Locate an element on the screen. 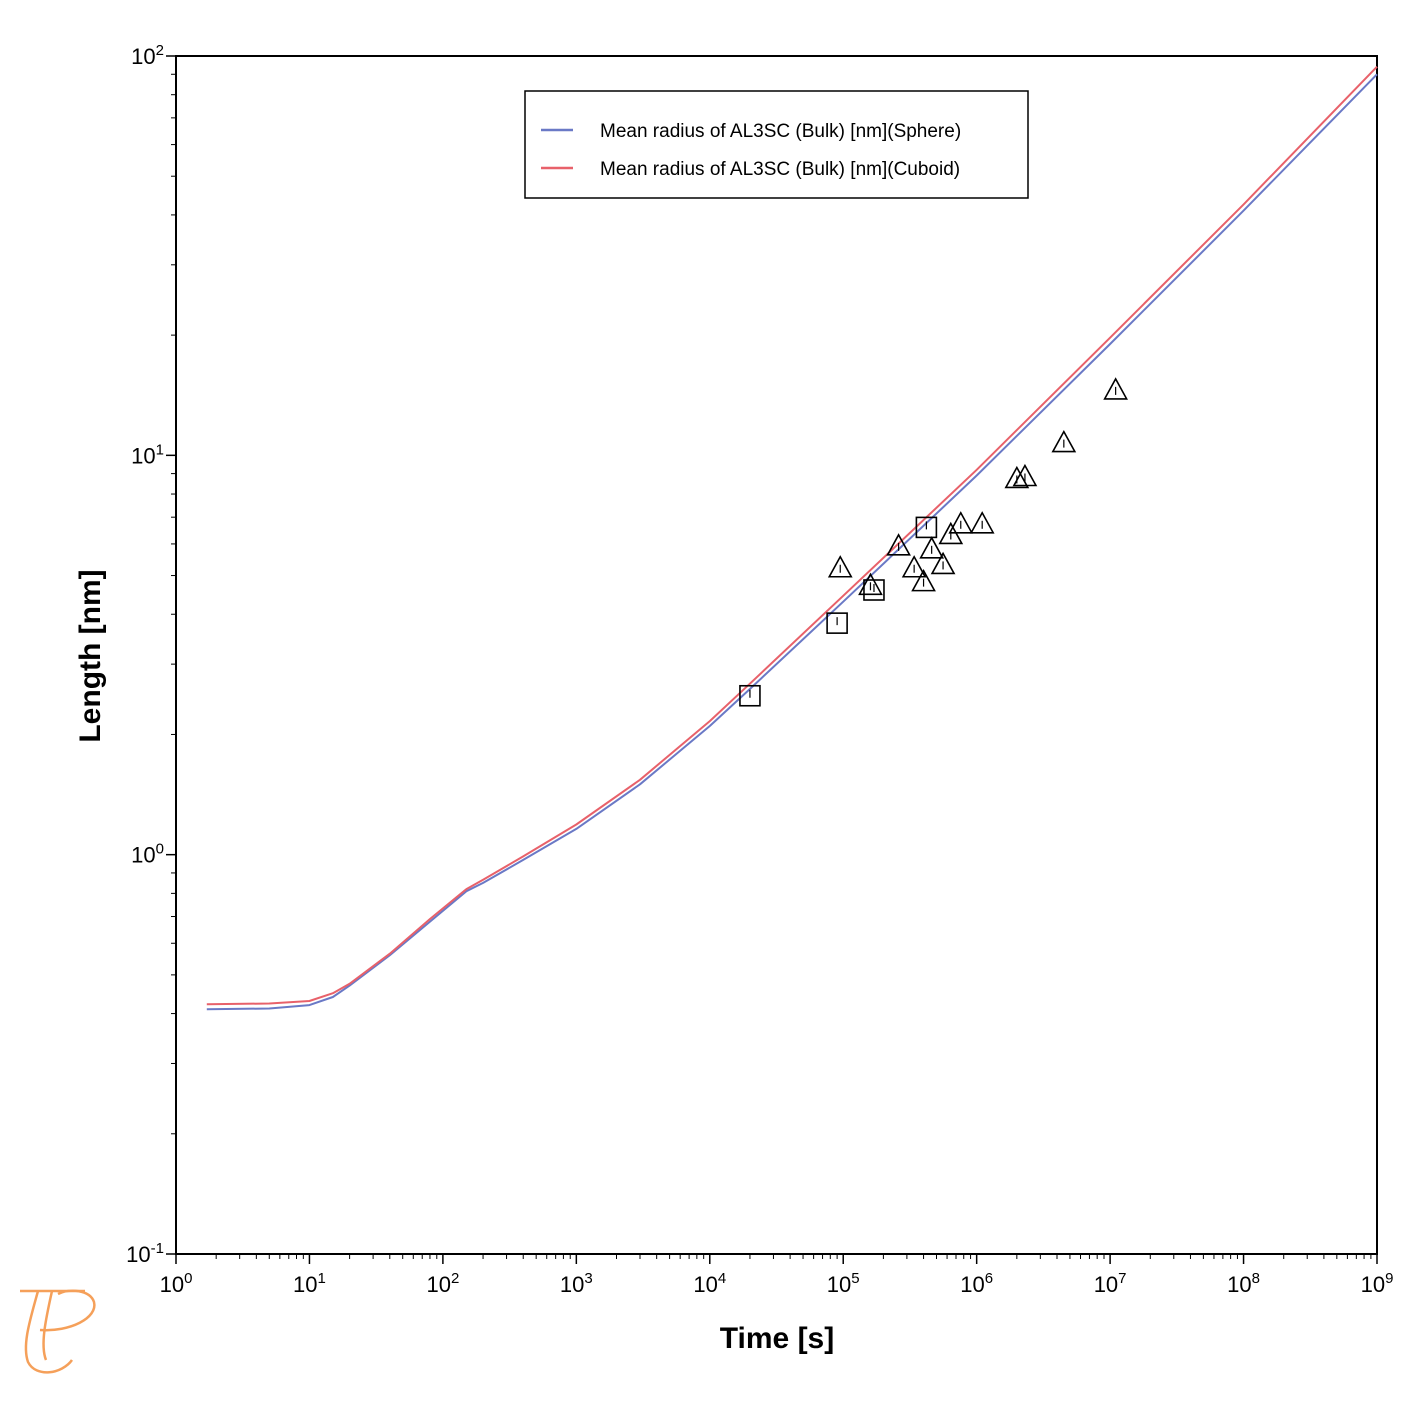 This screenshot has height=1410, width=1428. x-tick-label: 10⁹ is located at coordinates (1377, 1283).